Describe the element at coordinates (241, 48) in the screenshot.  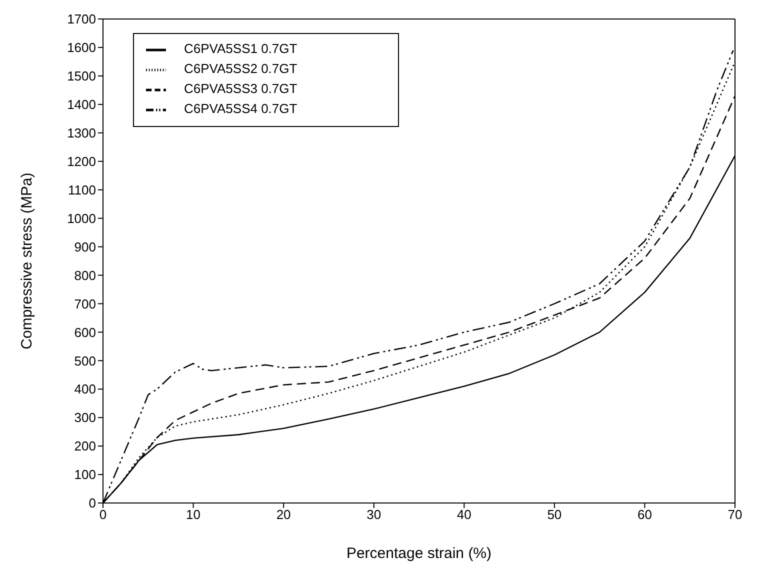
I see `legend-label: C6PVA5SS1 0.7GT` at that location.